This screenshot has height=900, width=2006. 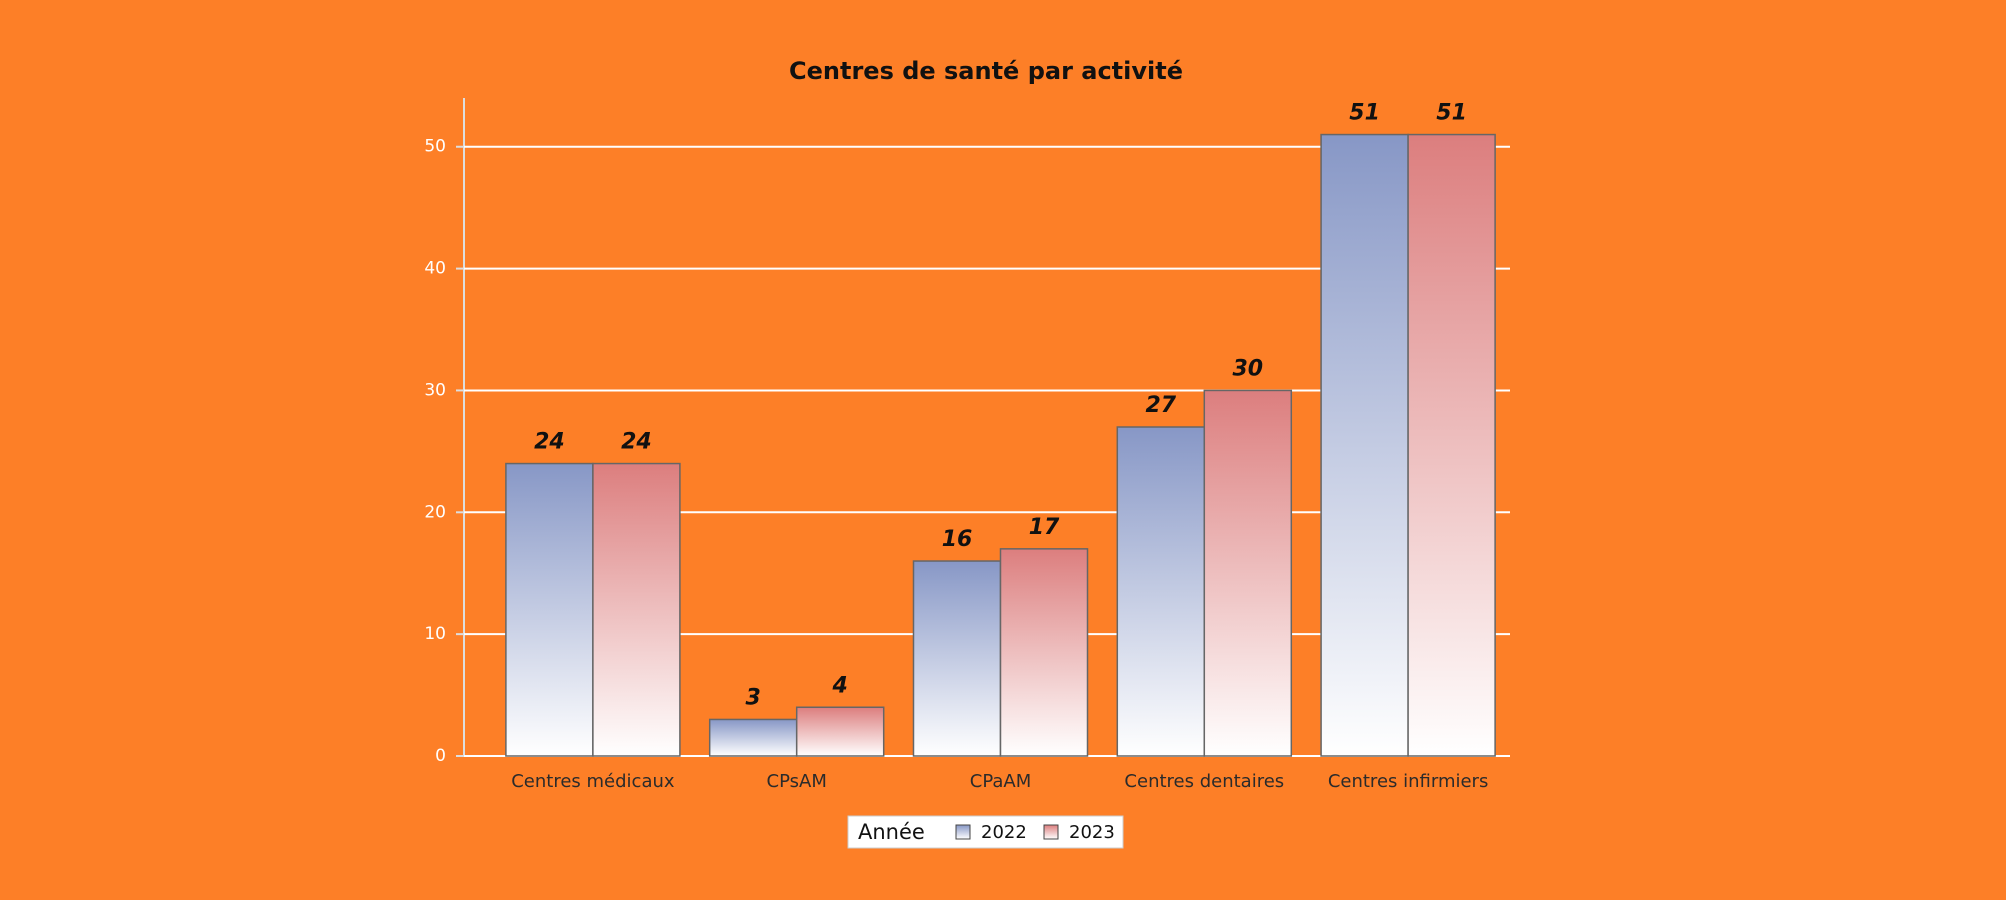 I want to click on legend-box, so click(x=985, y=832).